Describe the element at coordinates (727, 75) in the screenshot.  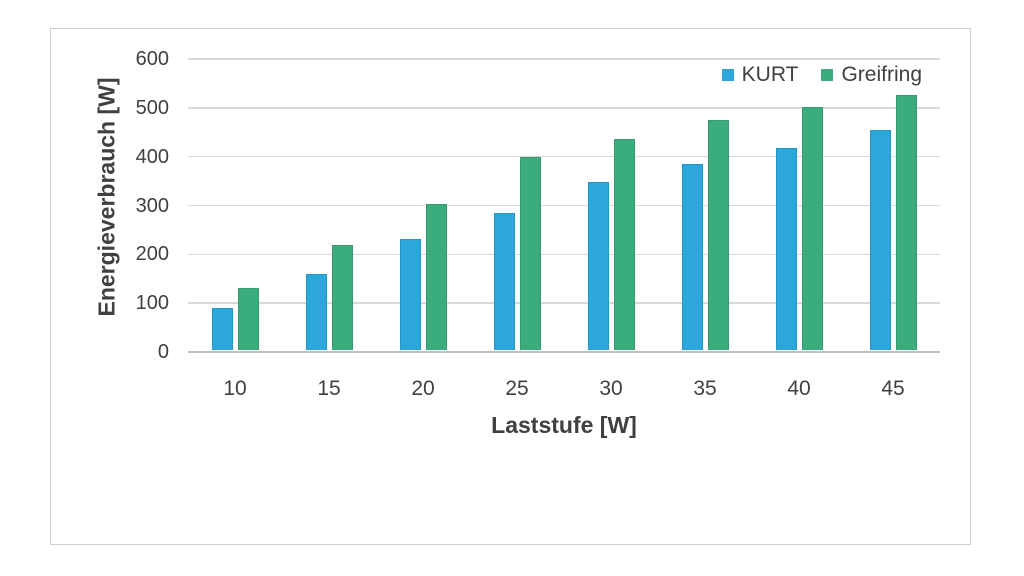
I see `legend-swatch-kurt` at that location.